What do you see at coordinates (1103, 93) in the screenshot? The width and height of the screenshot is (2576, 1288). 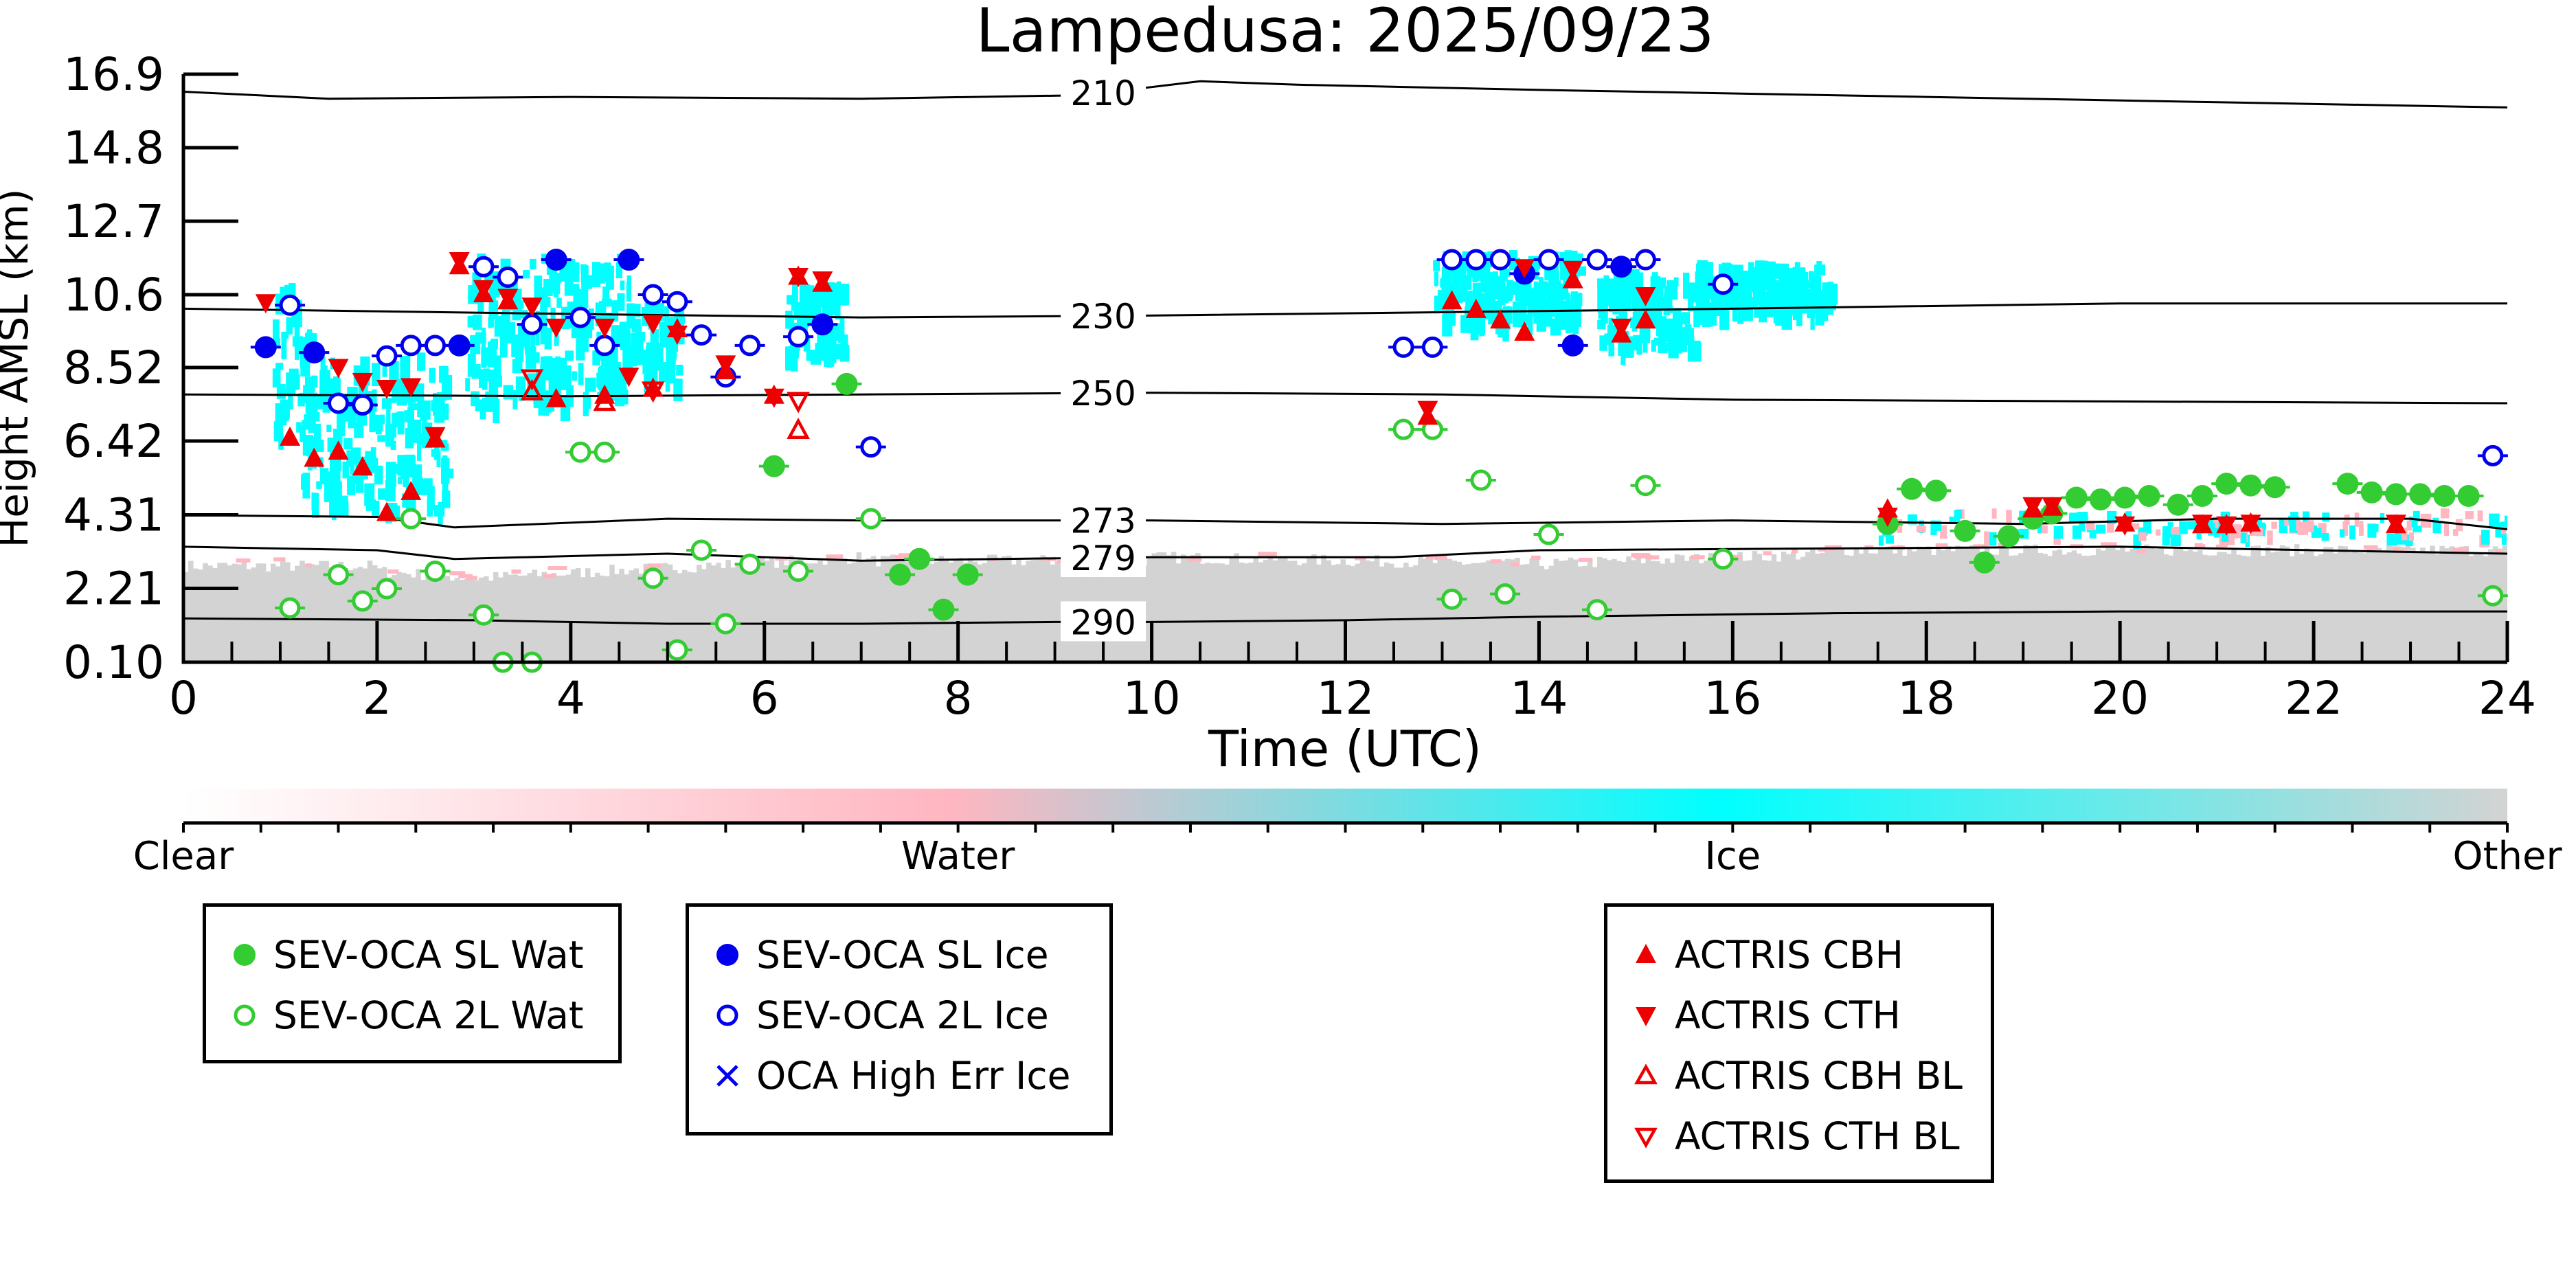 I see `isotherm-label: 210` at bounding box center [1103, 93].